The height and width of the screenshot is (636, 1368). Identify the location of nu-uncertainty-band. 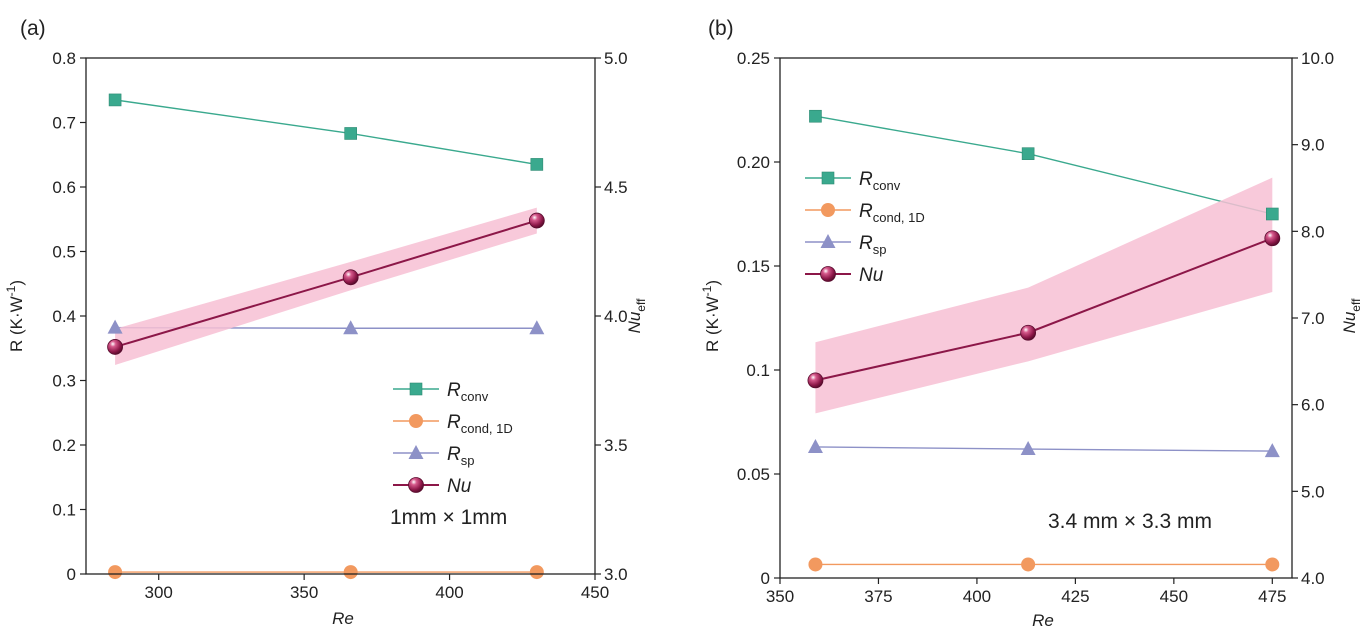
(326, 286).